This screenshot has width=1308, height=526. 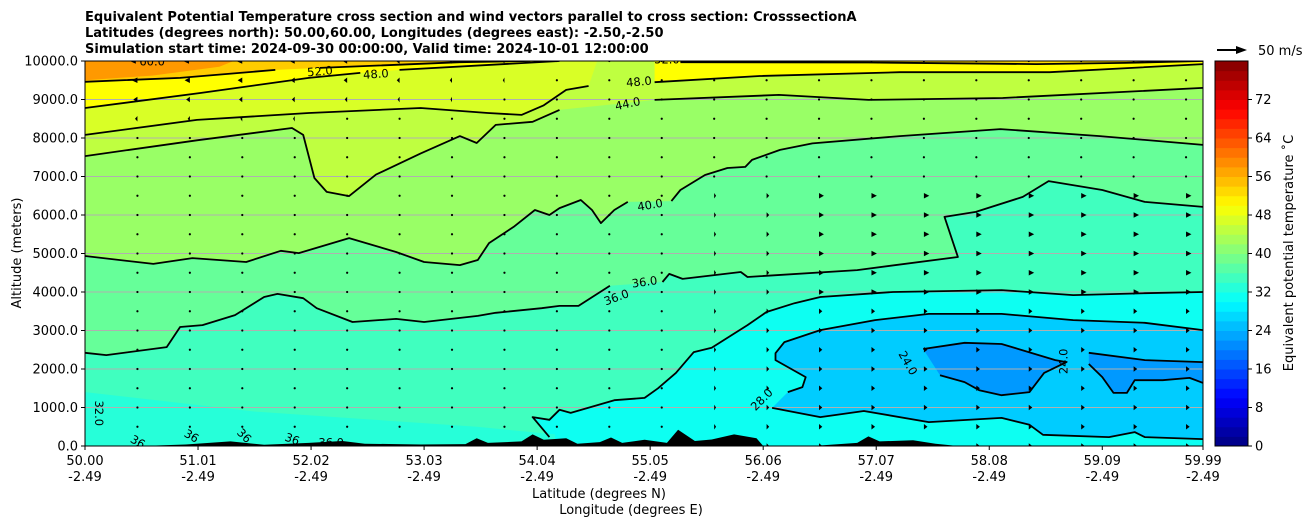 What do you see at coordinates (1259, 408) in the screenshot?
I see `colorbar-tick-label: 8` at bounding box center [1259, 408].